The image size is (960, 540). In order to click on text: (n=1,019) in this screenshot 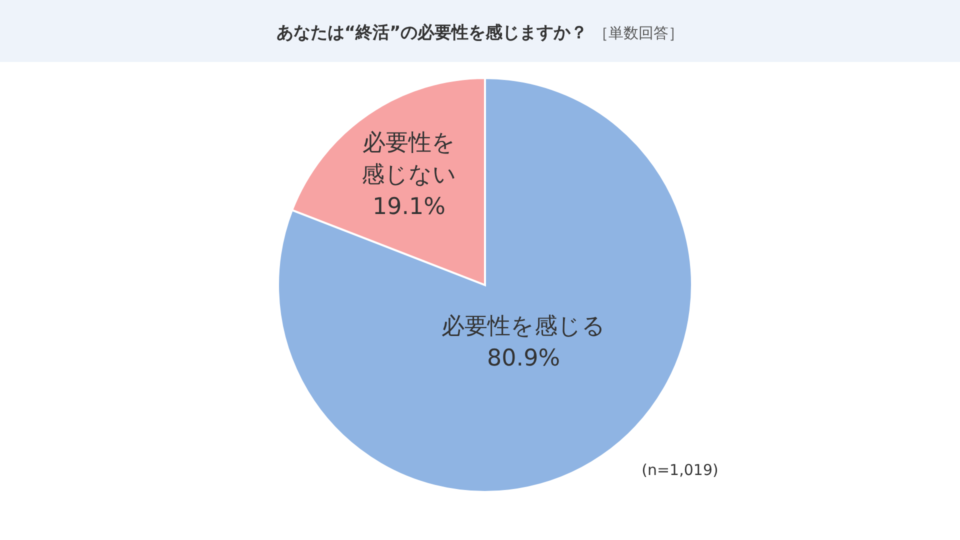, I will do `click(680, 470)`.